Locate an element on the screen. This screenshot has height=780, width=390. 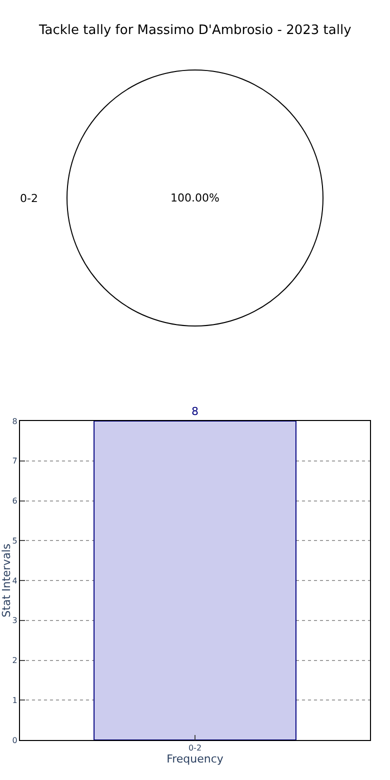
y-tick-label: 2 is located at coordinates (15, 661).